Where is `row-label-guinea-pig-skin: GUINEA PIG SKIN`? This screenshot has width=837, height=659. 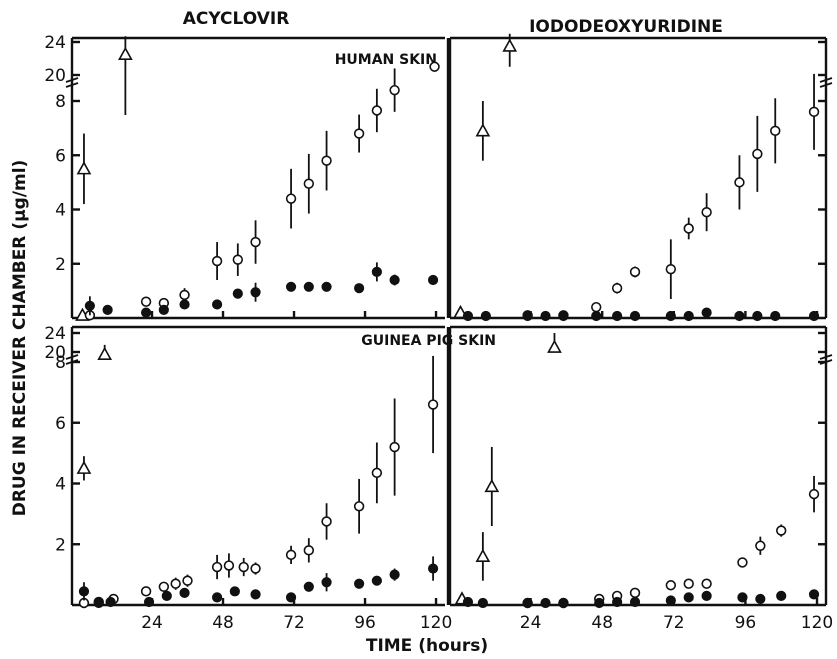 row-label-guinea-pig-skin: GUINEA PIG SKIN is located at coordinates (428, 341).